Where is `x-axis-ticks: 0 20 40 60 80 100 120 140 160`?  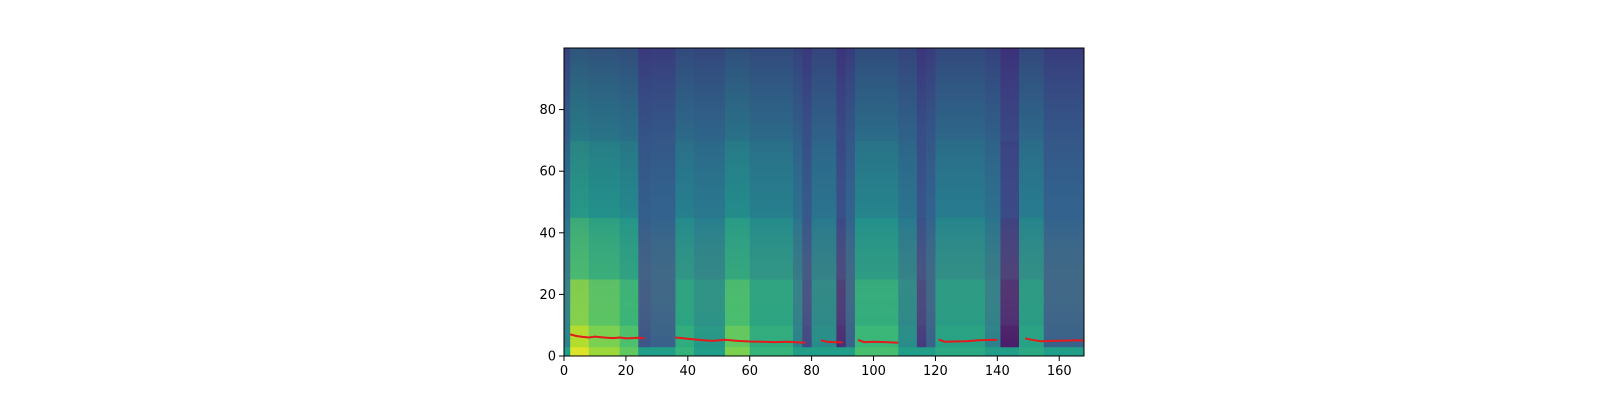
x-axis-ticks: 0 20 40 60 80 100 120 140 160 is located at coordinates (816, 367).